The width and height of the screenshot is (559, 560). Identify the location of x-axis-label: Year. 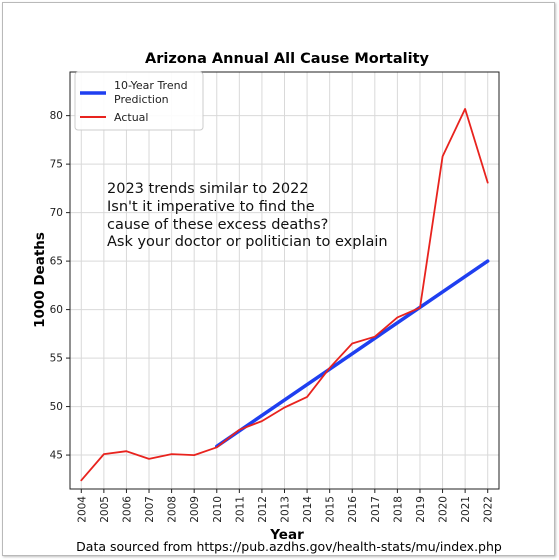
(286, 535).